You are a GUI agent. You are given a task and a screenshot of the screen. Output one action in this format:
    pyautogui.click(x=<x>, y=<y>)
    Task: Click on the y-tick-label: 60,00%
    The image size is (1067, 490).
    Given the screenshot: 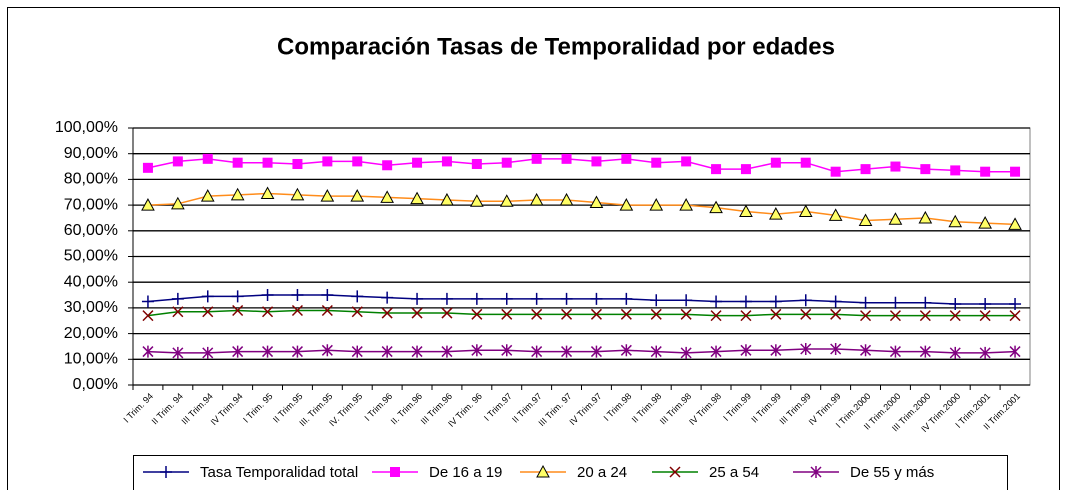 What is the action you would take?
    pyautogui.click(x=91, y=230)
    